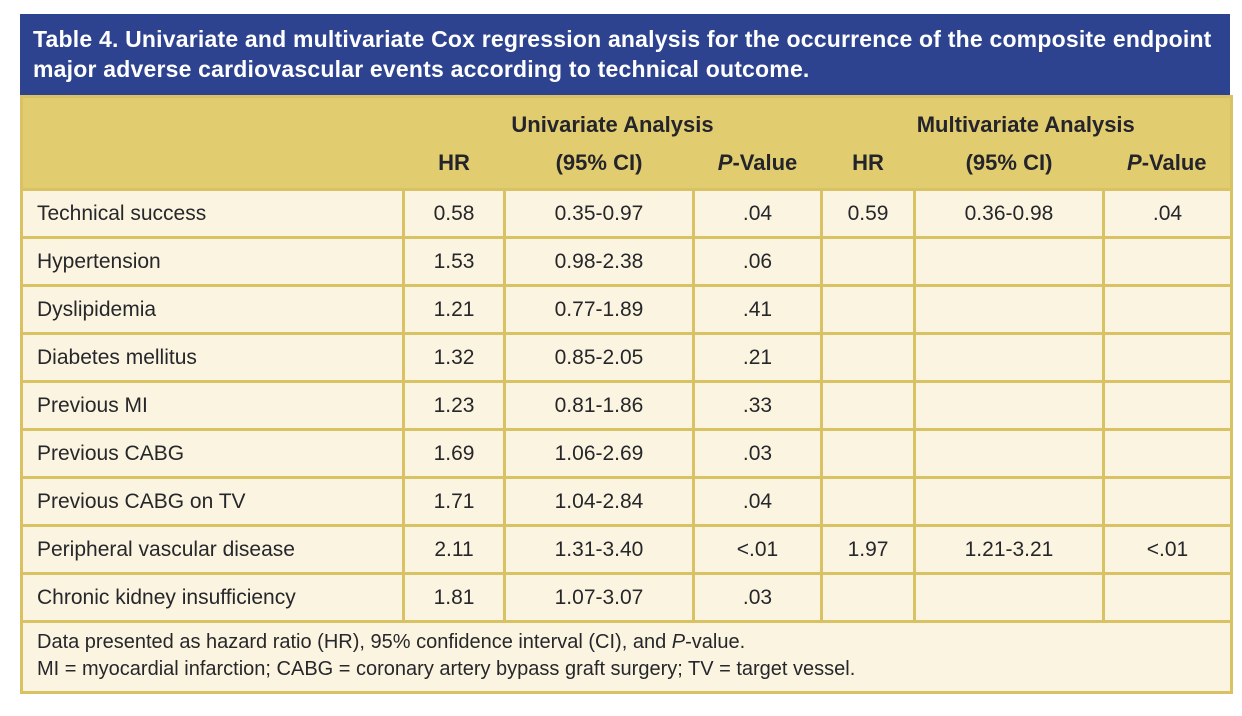 This screenshot has width=1242, height=716. Describe the element at coordinates (1009, 166) in the screenshot. I see `col-header-multivariate-ci: (95% CI)` at that location.